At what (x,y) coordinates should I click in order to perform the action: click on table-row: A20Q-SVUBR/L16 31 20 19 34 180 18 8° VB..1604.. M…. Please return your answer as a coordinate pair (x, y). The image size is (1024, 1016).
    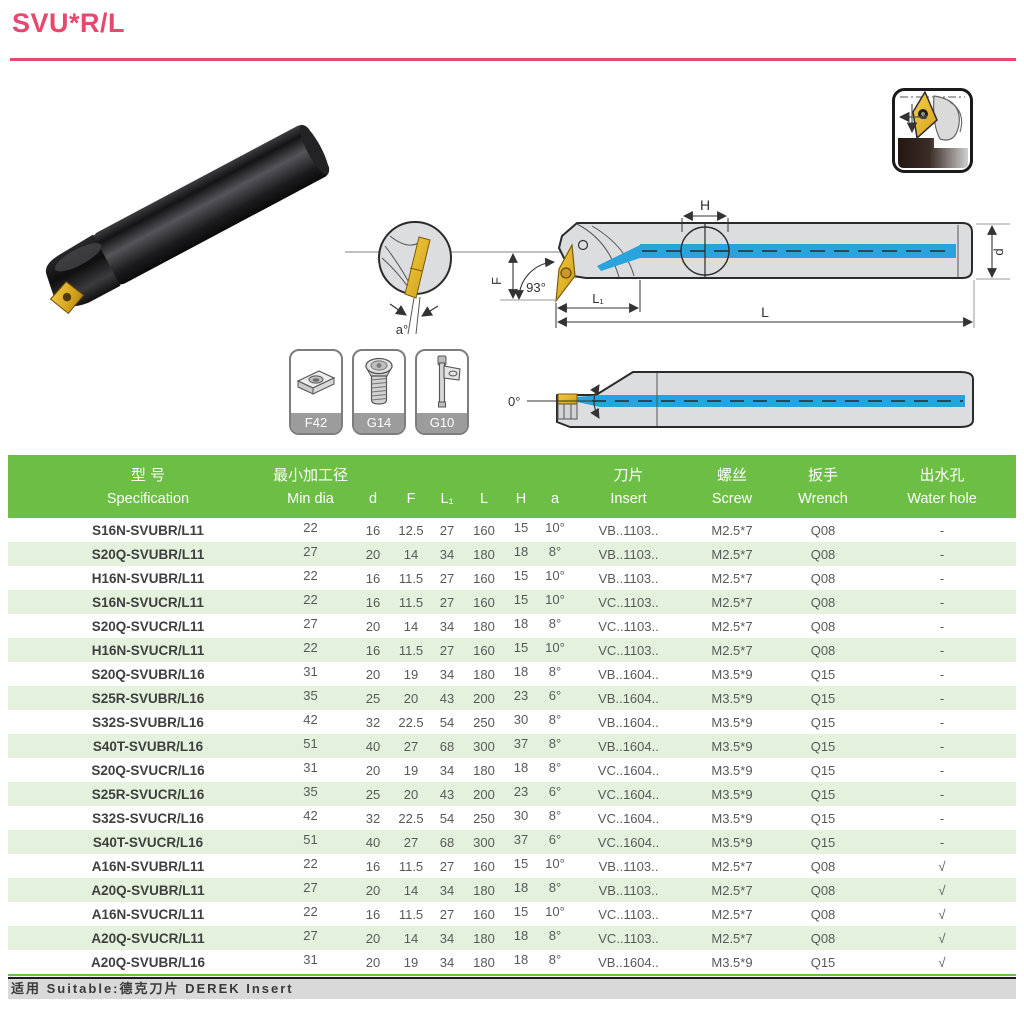
    Looking at the image, I should click on (512, 962).